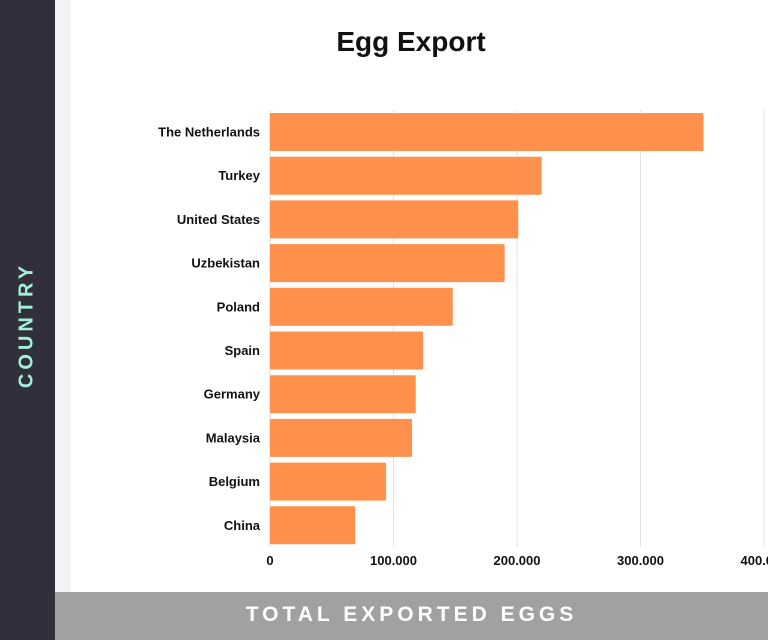  Describe the element at coordinates (209, 132) in the screenshot. I see `category-label: The Netherlands` at that location.